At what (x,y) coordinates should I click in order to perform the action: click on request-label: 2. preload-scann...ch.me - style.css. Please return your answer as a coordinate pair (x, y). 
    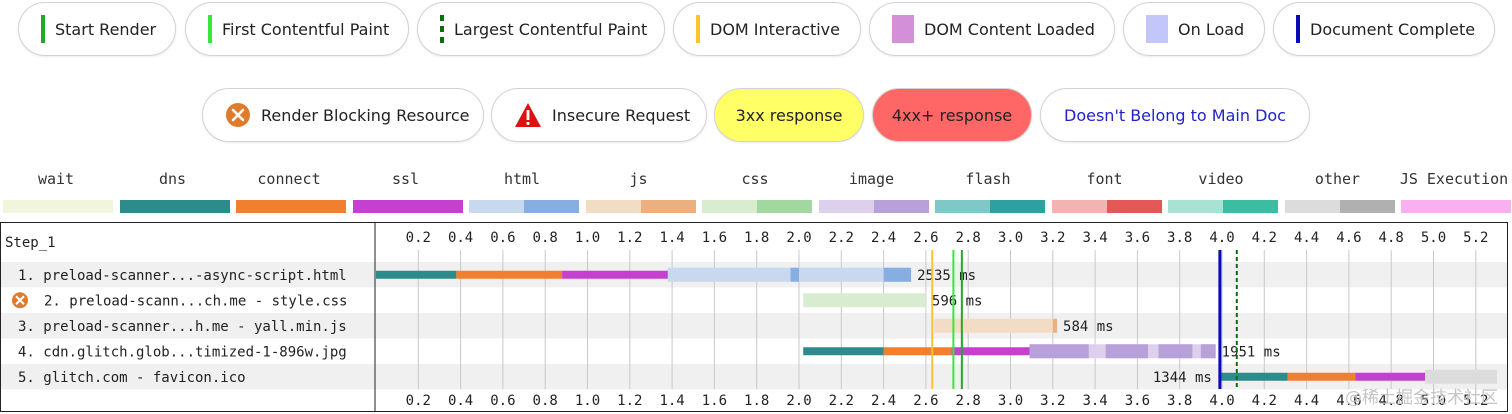
    Looking at the image, I should click on (195, 301).